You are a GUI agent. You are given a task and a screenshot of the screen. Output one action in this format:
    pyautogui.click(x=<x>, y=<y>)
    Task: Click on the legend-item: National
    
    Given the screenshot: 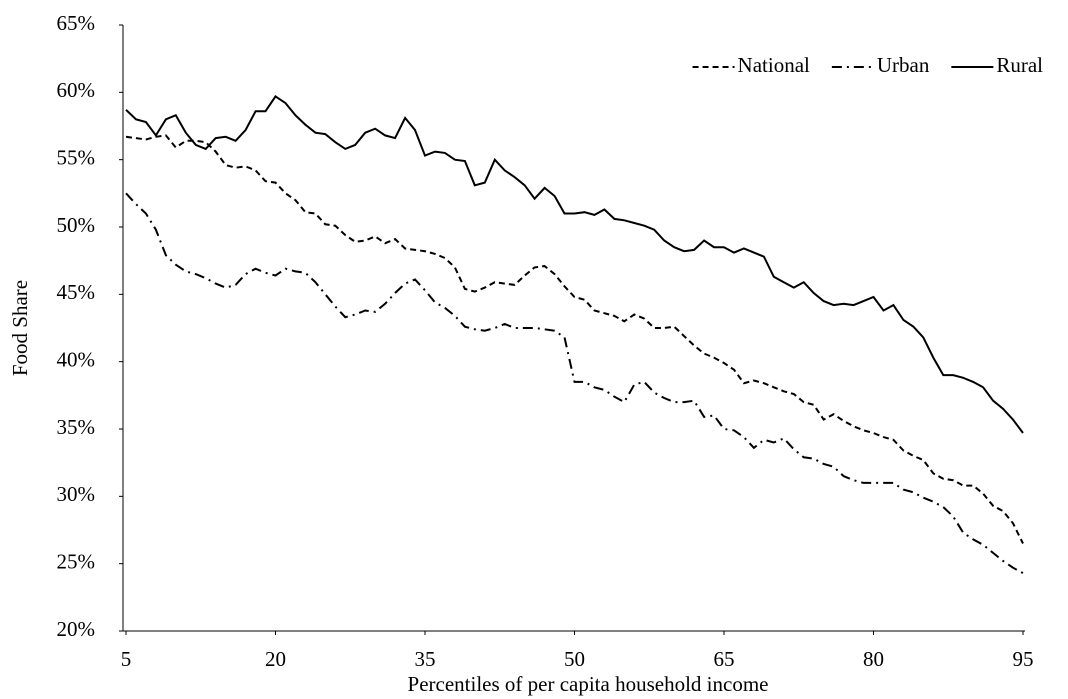 What is the action you would take?
    pyautogui.click(x=751, y=65)
    